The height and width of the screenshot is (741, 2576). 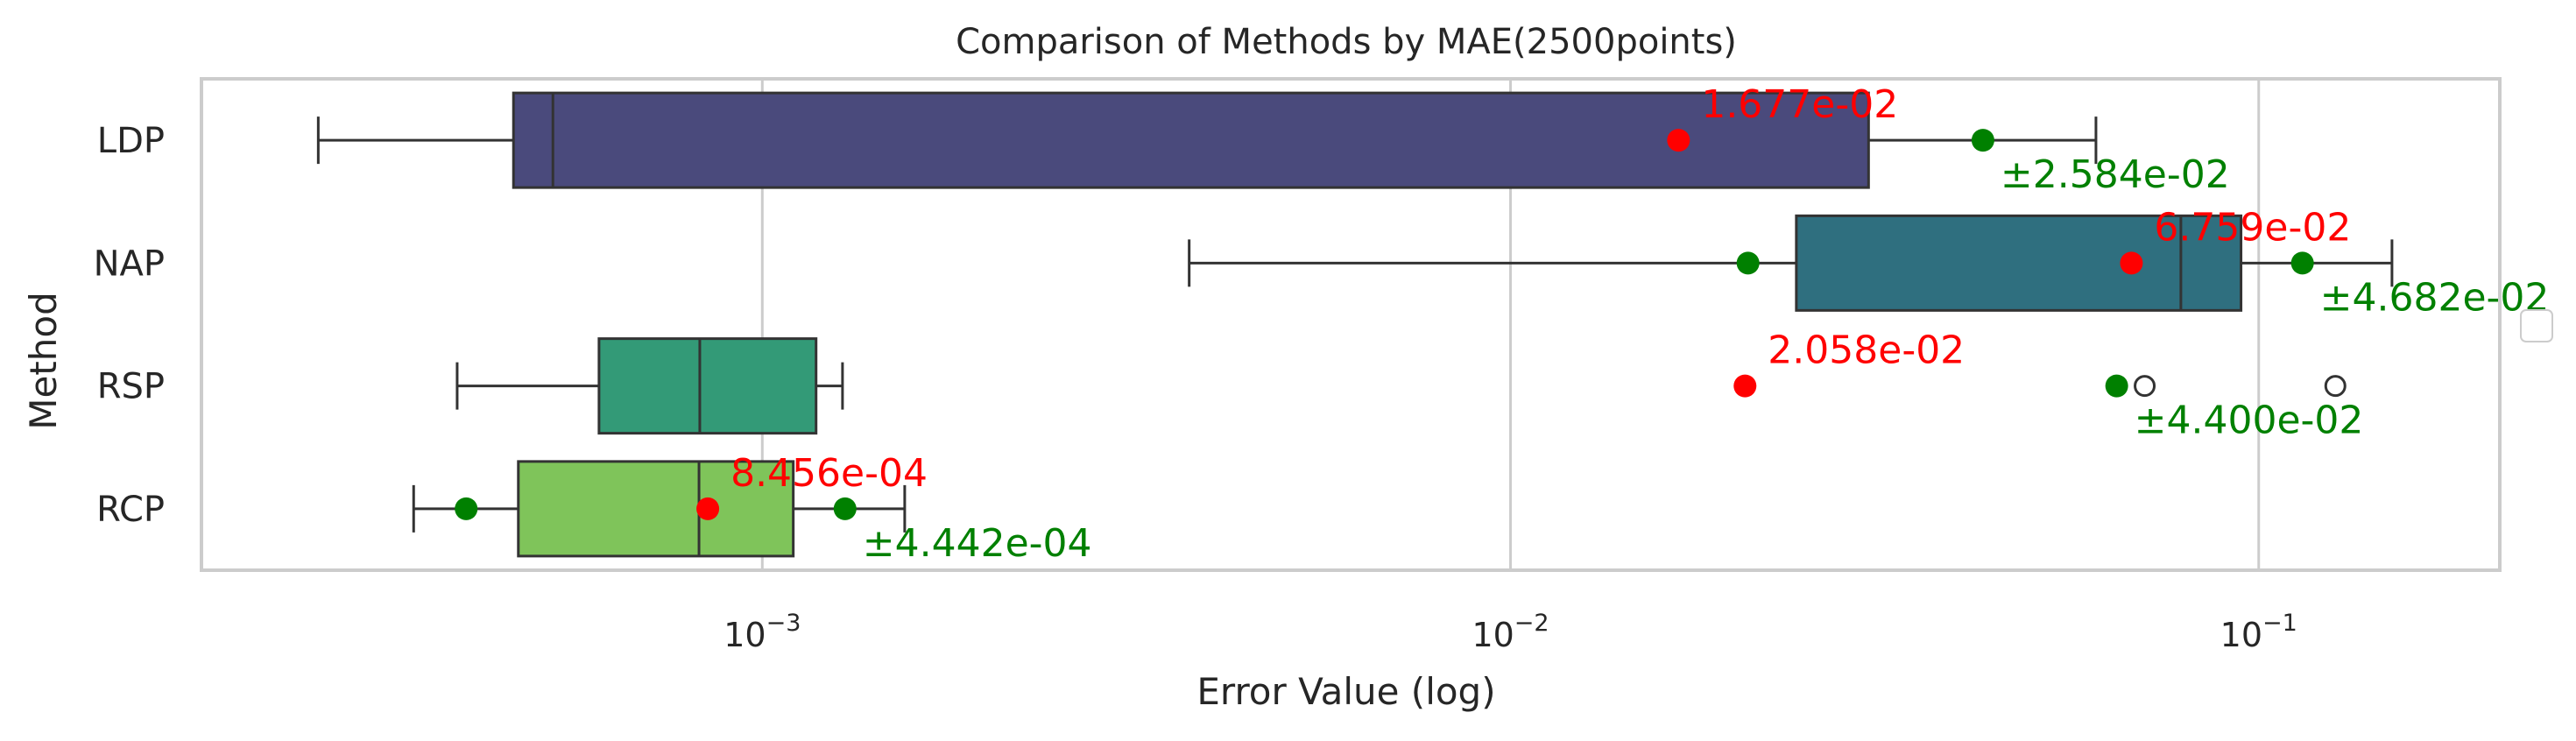 I want to click on x-tick-label: 10⁻², so click(x=1510, y=632).